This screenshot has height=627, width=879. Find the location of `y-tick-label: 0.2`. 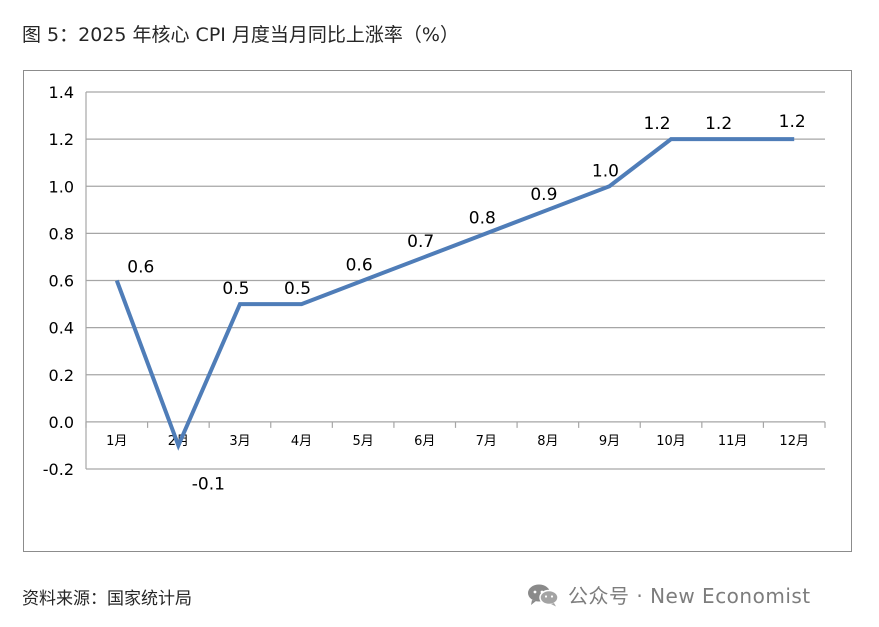

y-tick-label: 0.2 is located at coordinates (61, 375).